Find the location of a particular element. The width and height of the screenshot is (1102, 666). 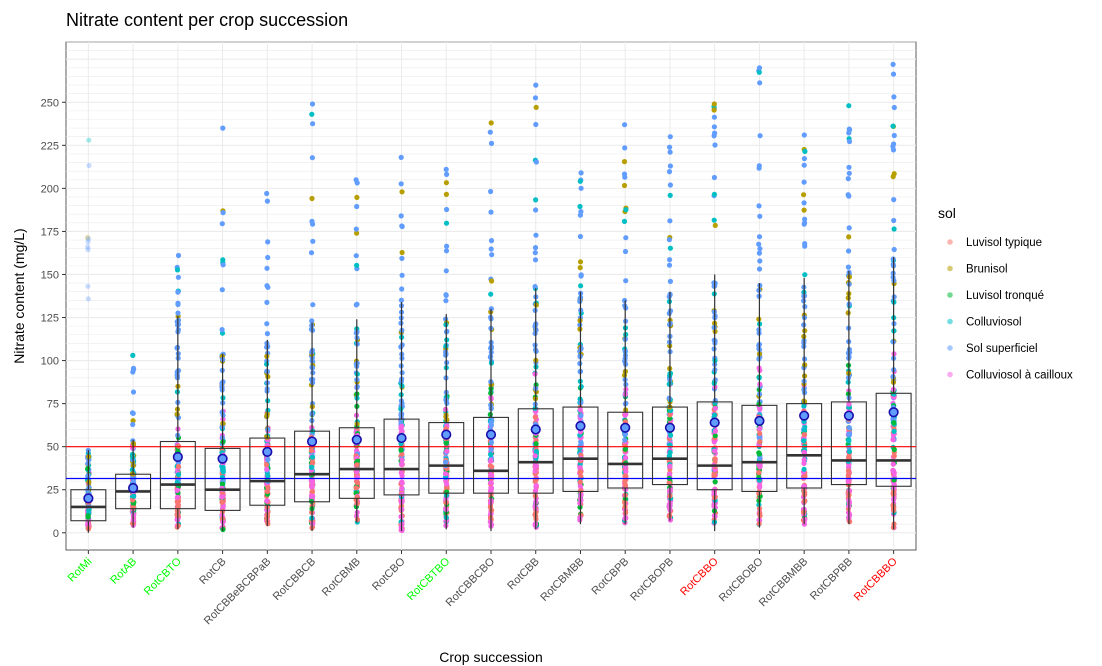

y-tick-label: 200 is located at coordinates (50, 189).